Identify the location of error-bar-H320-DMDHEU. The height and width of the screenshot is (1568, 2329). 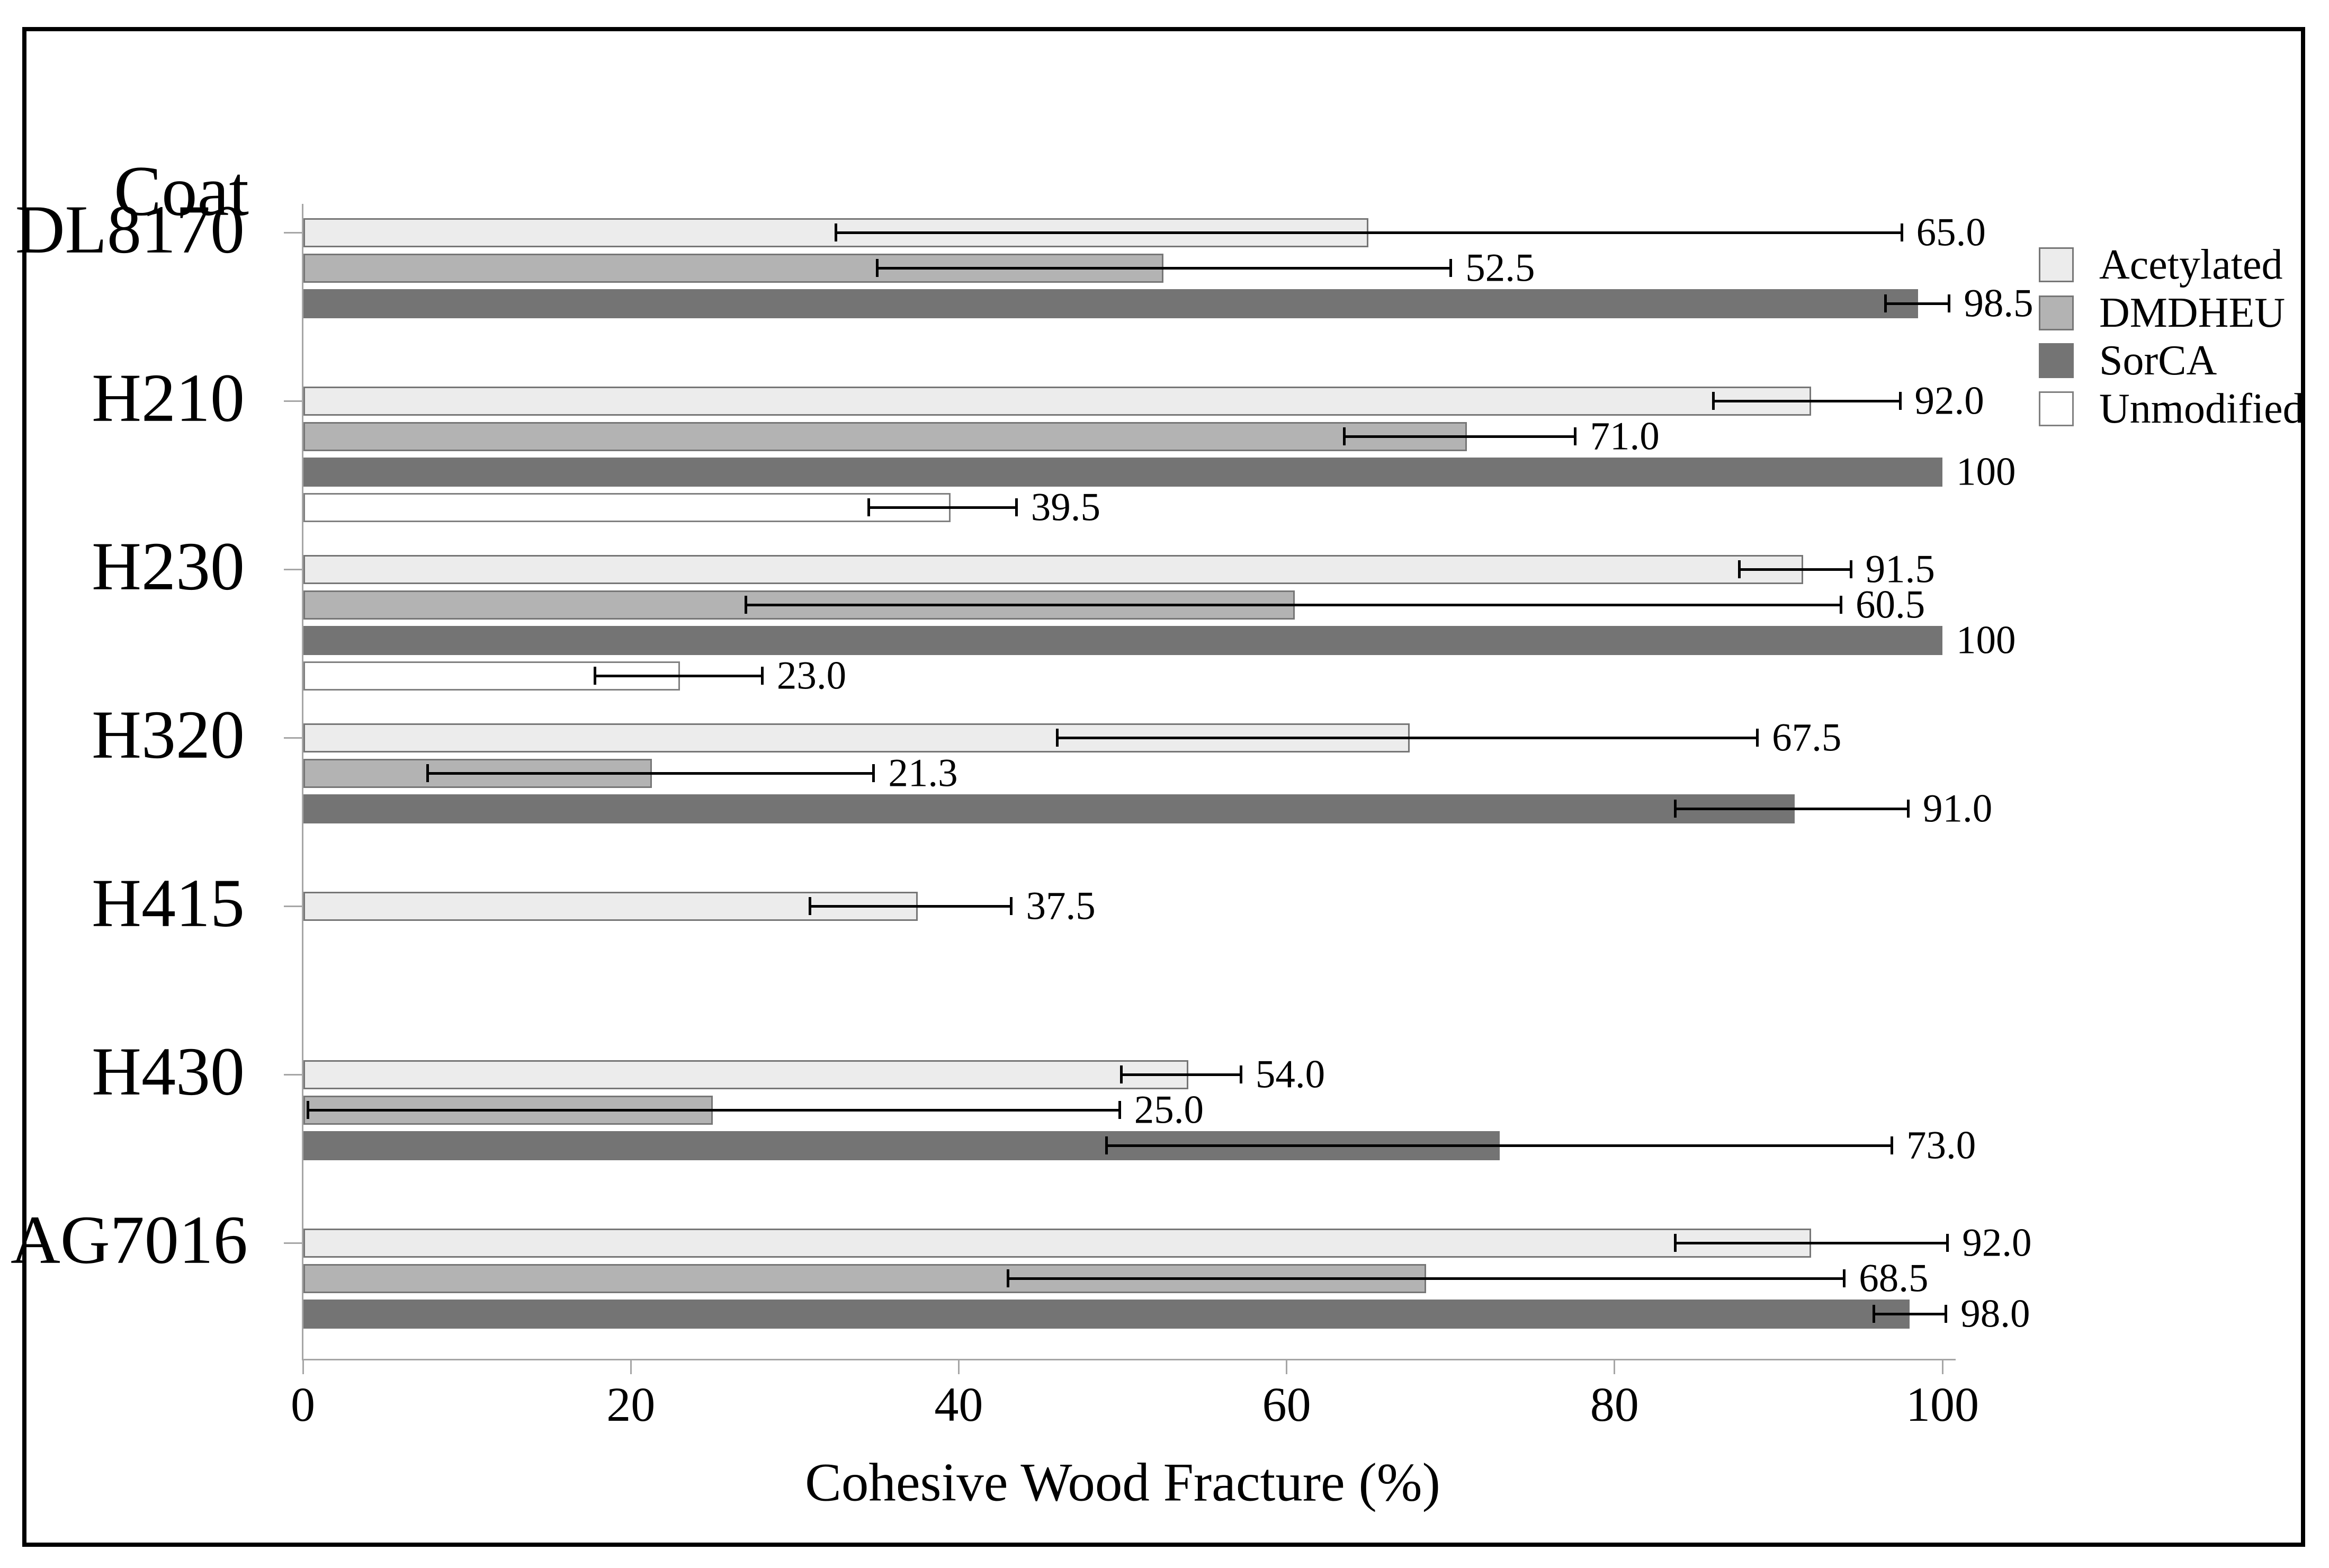
(651, 773).